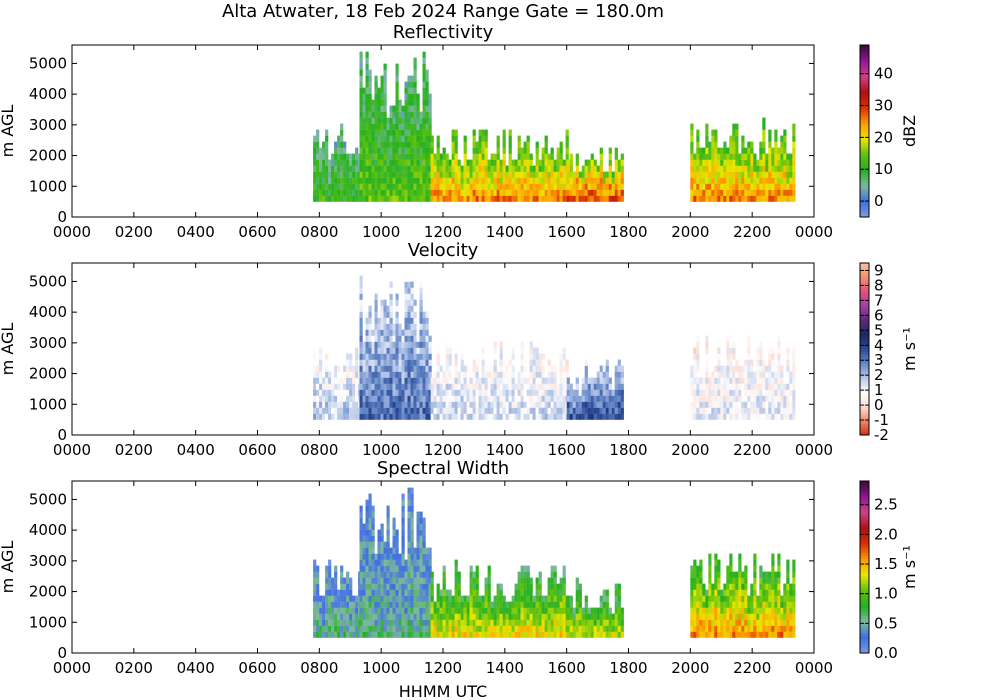 This screenshot has width=1000, height=700. What do you see at coordinates (443, 32) in the screenshot?
I see `panel-title: Reflectivity` at bounding box center [443, 32].